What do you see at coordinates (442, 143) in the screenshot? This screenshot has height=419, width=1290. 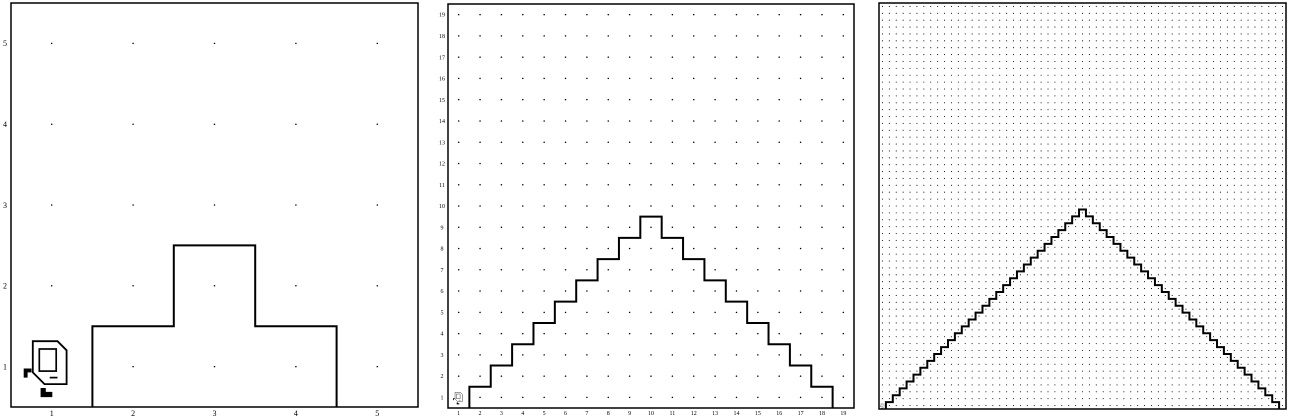 I see `y-tick-label: 13` at bounding box center [442, 143].